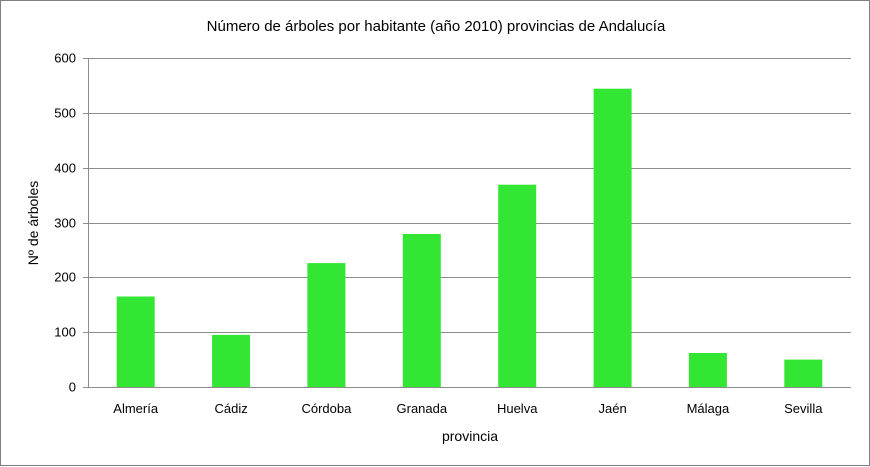 The height and width of the screenshot is (467, 870). Describe the element at coordinates (65, 58) in the screenshot. I see `y-tick-label: 600` at that location.